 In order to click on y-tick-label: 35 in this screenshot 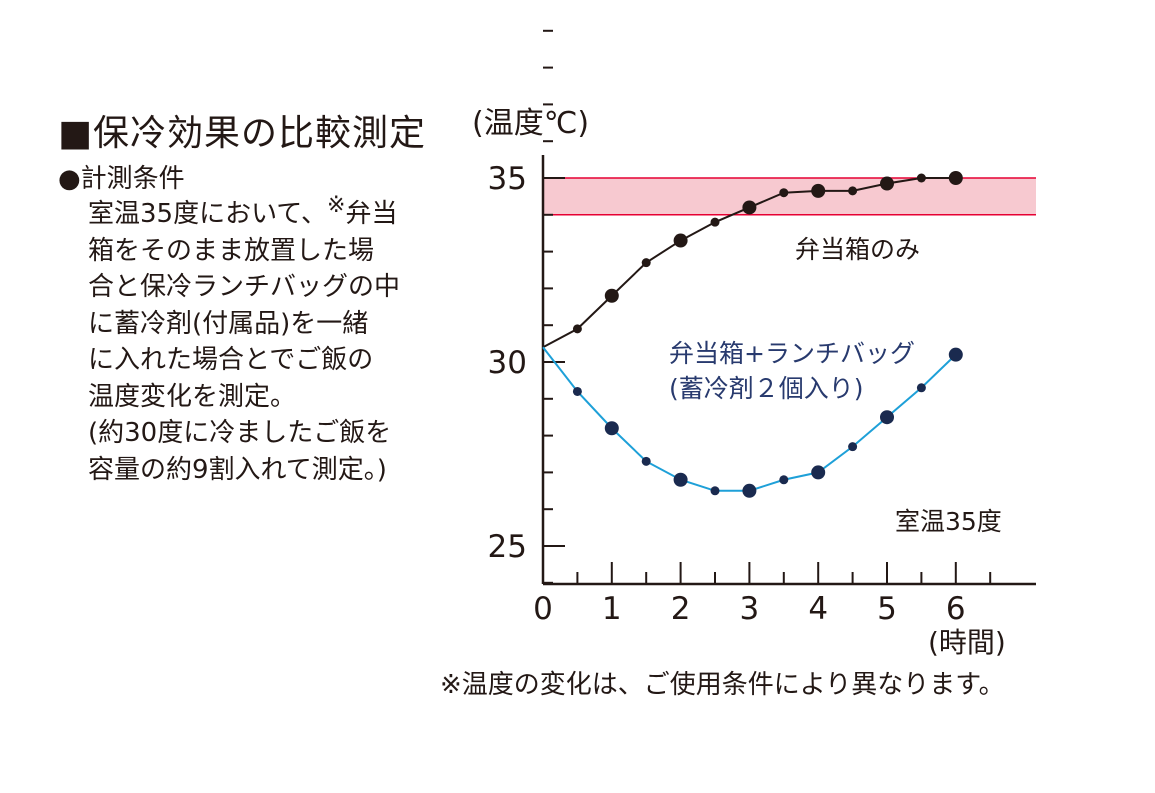, I will do `click(507, 179)`.